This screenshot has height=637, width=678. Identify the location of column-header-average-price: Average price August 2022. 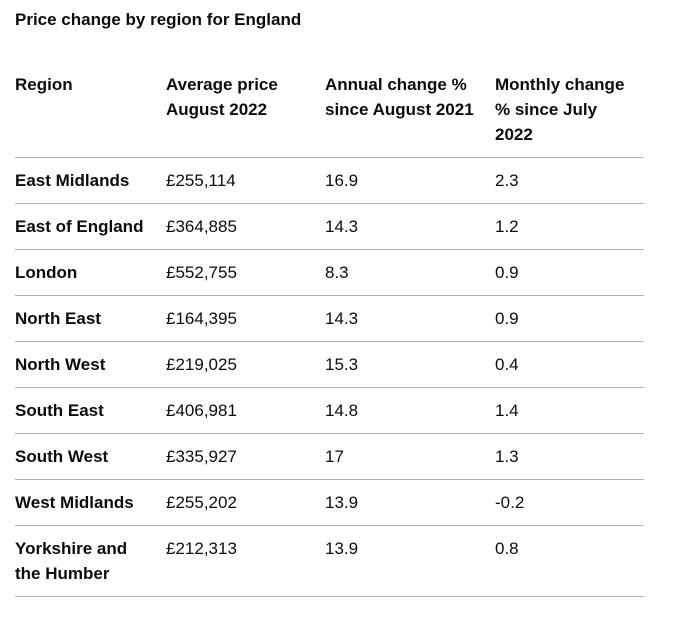
(245, 115).